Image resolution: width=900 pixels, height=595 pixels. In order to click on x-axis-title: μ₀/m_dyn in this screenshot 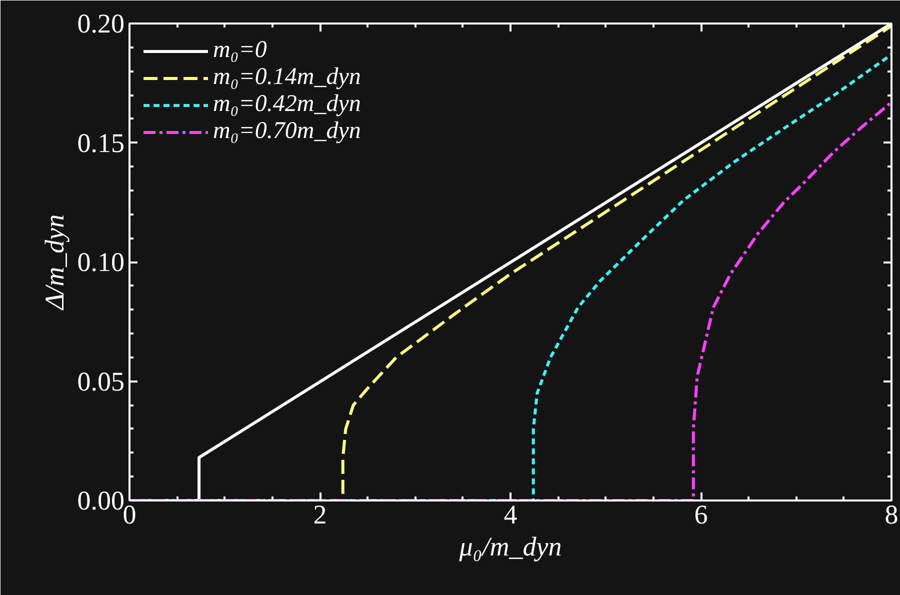, I will do `click(510, 547)`.